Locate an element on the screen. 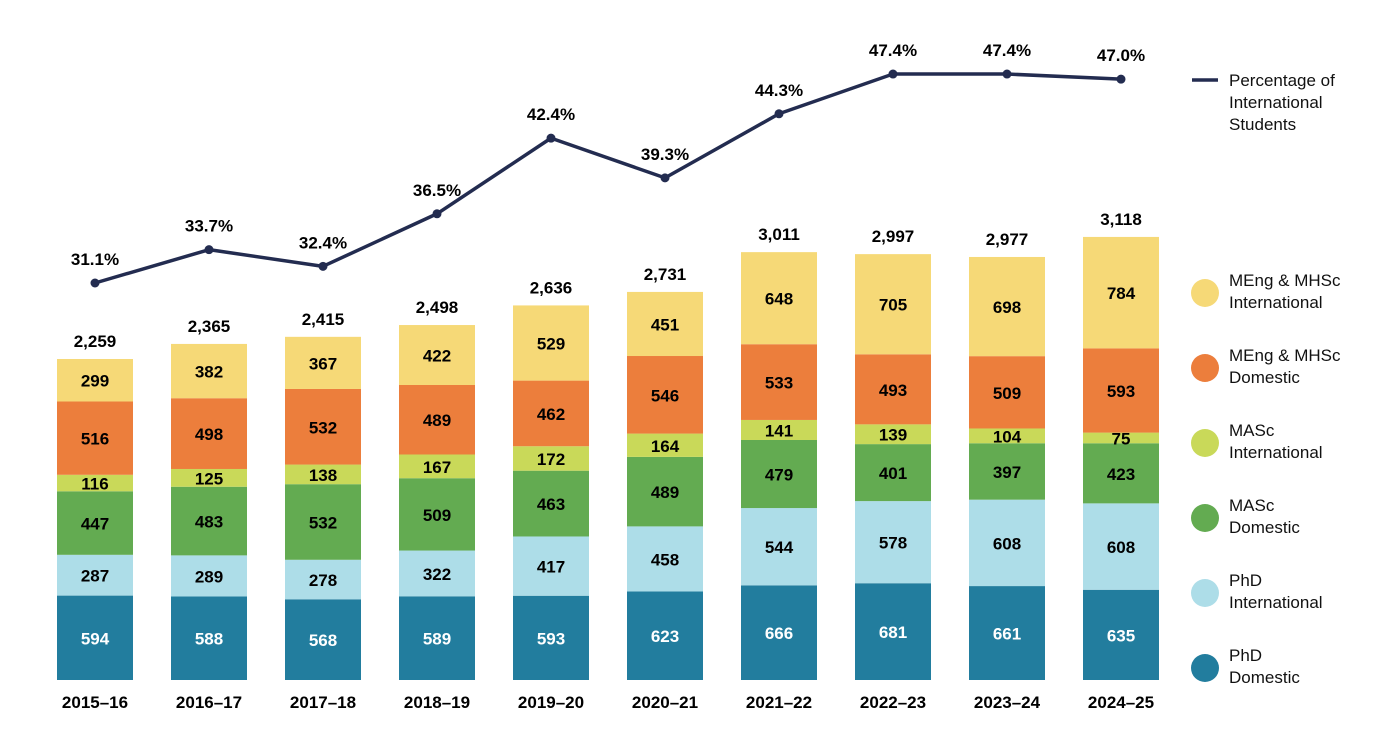 Image resolution: width=1400 pixels, height=756 pixels. total-label: 2,415 is located at coordinates (323, 319).